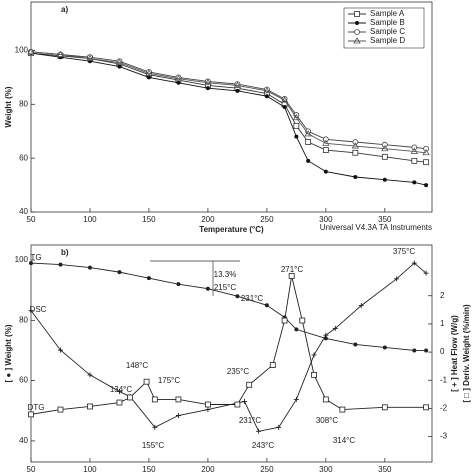  What do you see at coordinates (387, 13) in the screenshot?
I see `legend-label: Sample A` at bounding box center [387, 13].